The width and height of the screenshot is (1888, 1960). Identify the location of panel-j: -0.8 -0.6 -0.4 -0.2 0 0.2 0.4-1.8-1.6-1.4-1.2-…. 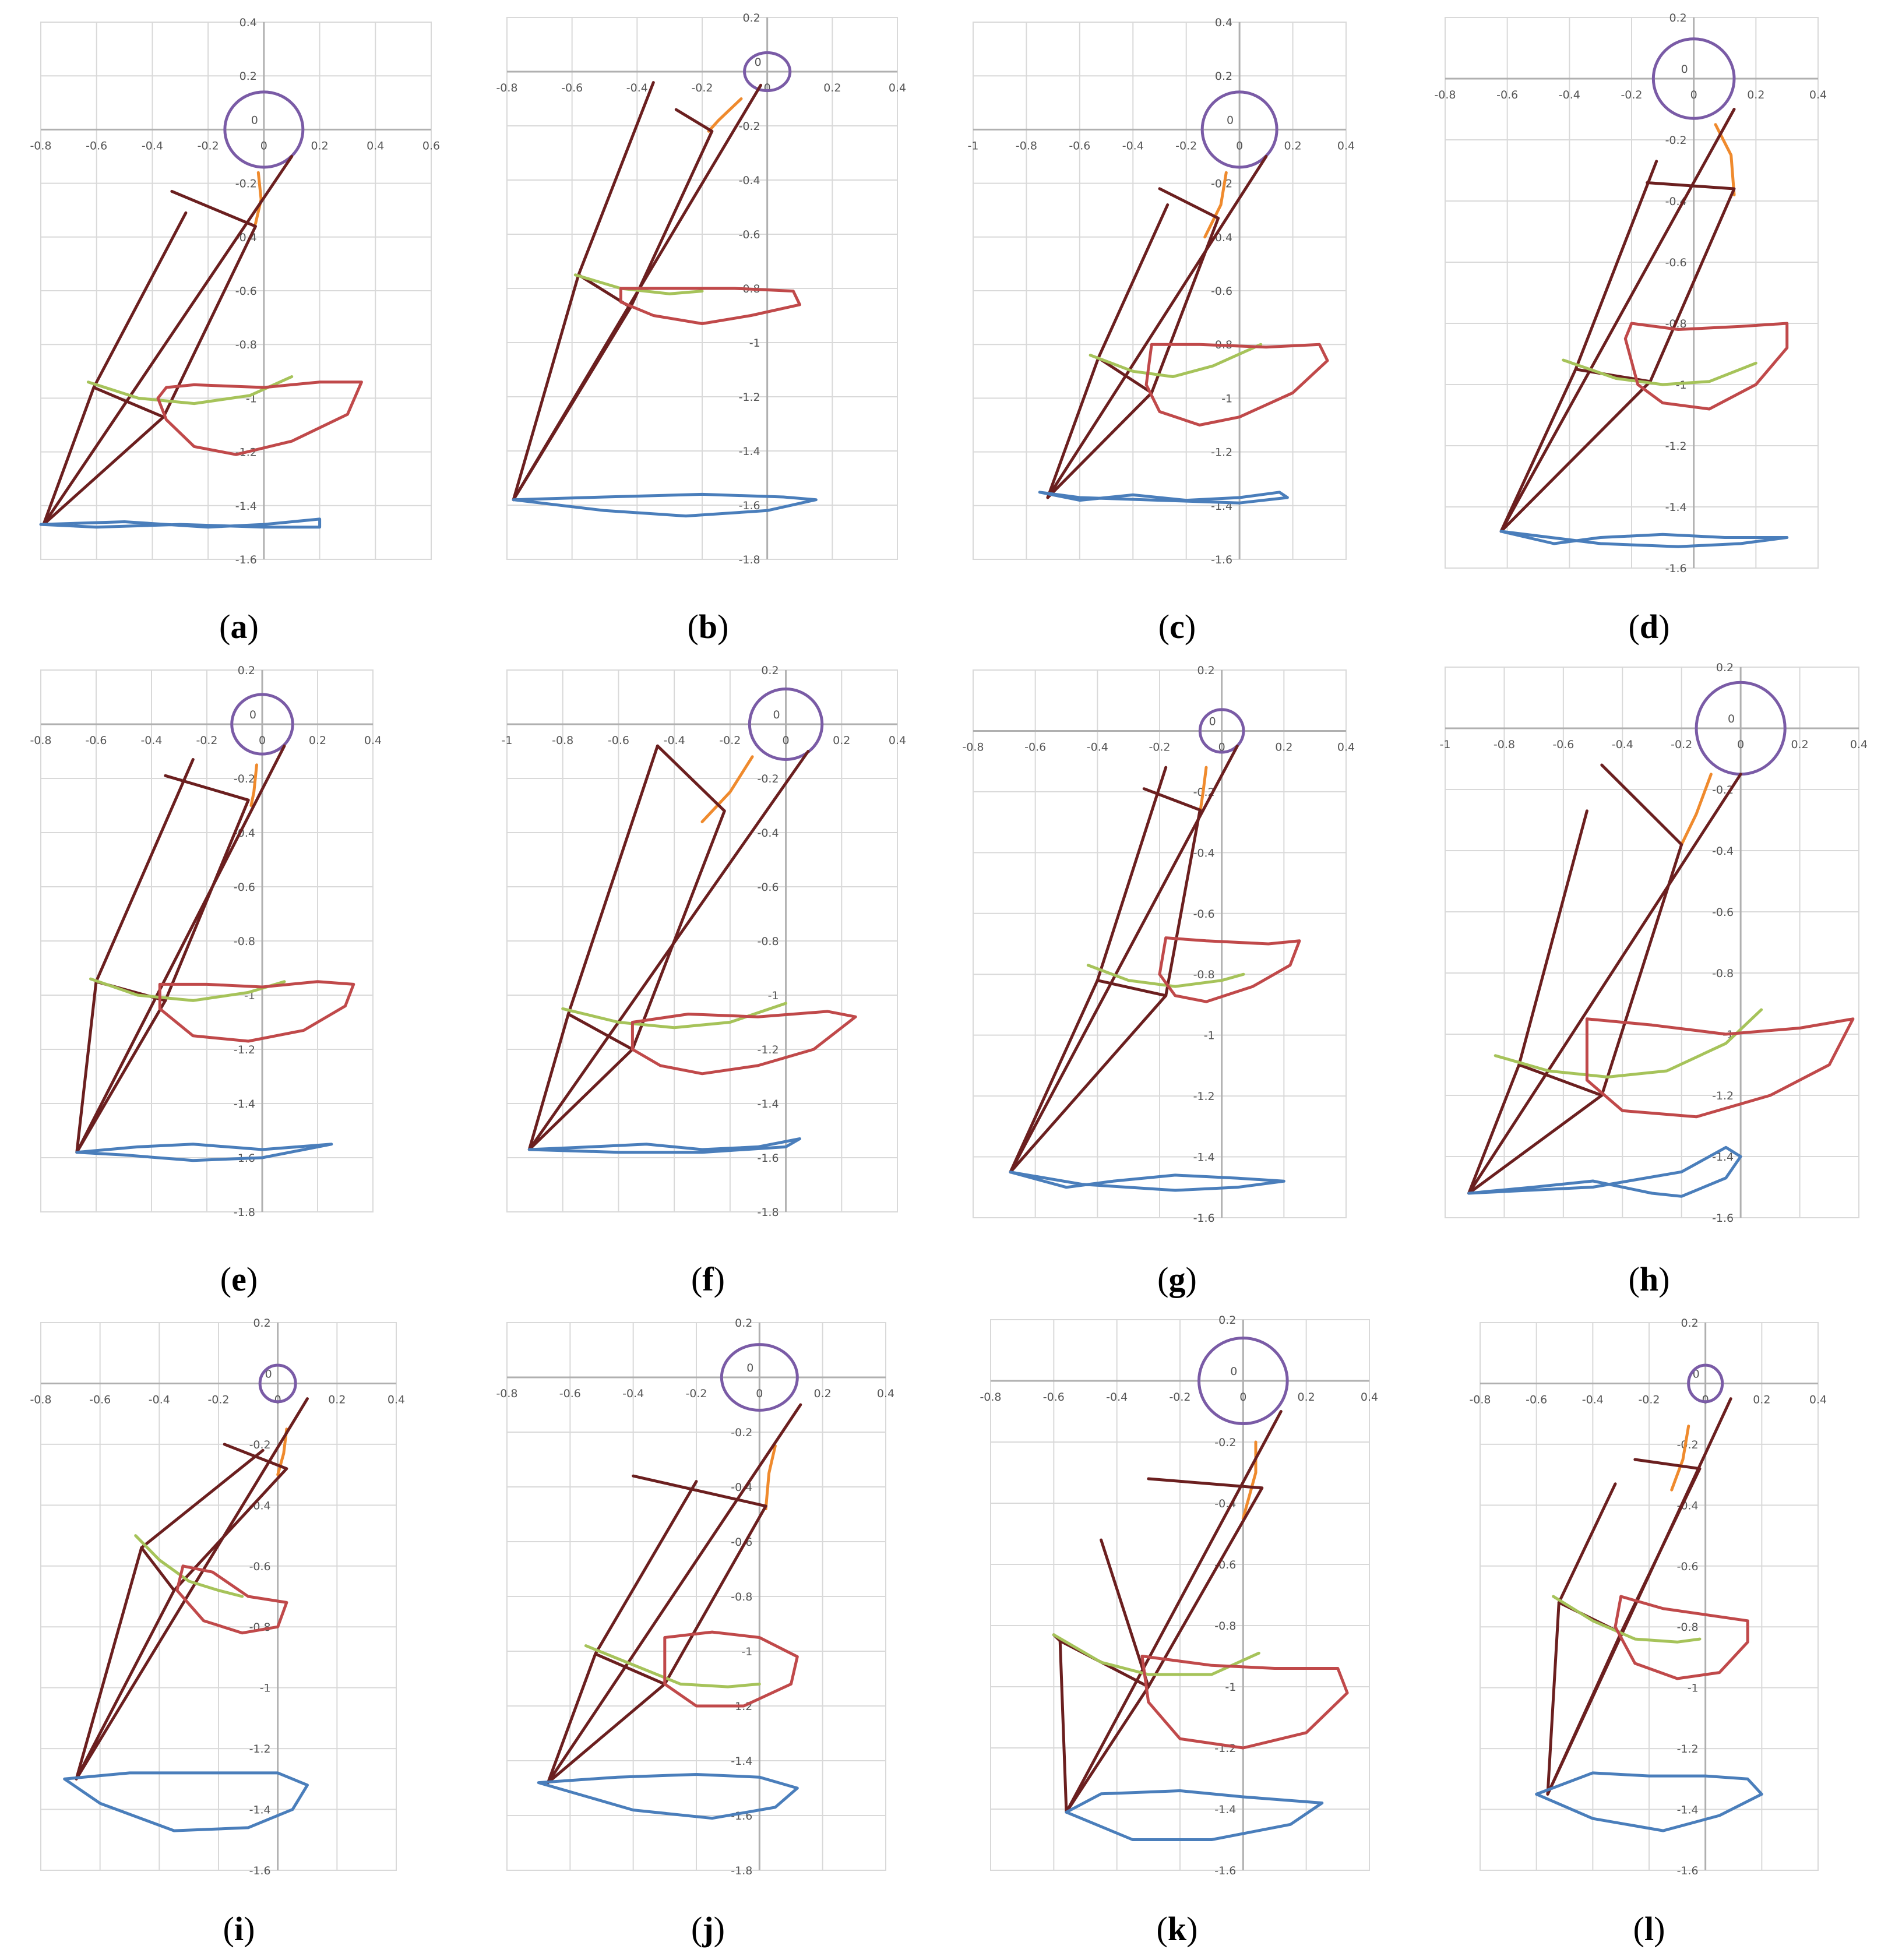
(695, 1632).